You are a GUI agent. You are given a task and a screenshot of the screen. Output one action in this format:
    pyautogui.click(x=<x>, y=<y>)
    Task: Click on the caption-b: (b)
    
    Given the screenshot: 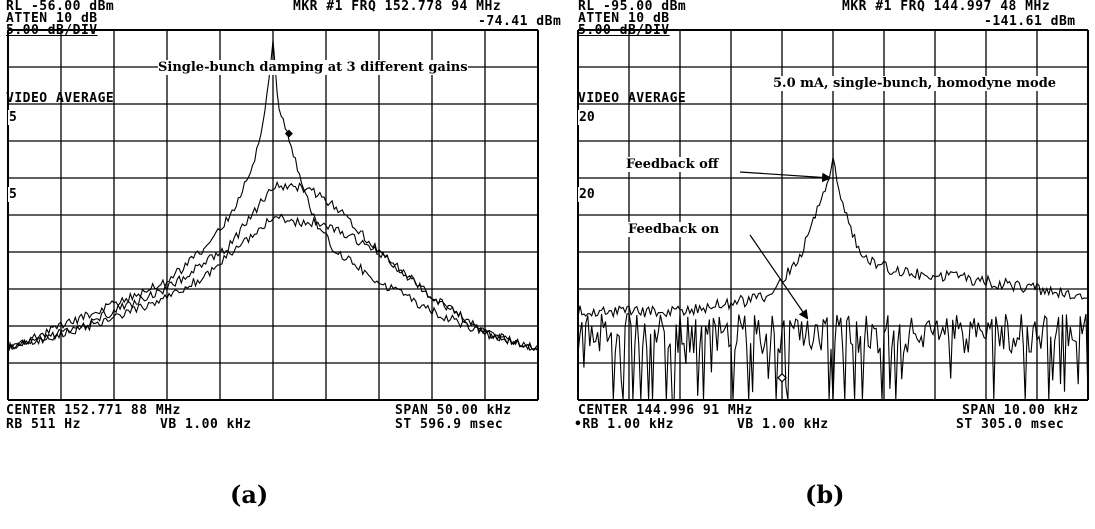 What is the action you would take?
    pyautogui.click(x=825, y=494)
    